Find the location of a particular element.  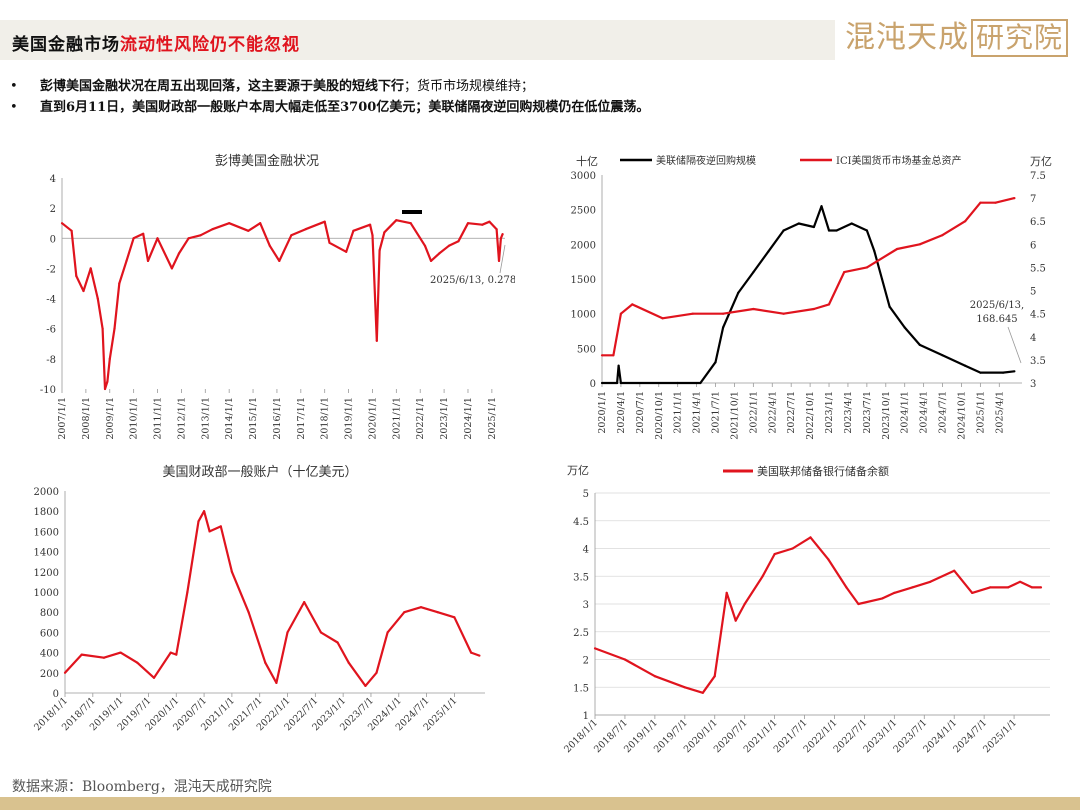

grid is located at coordinates (811, 279).